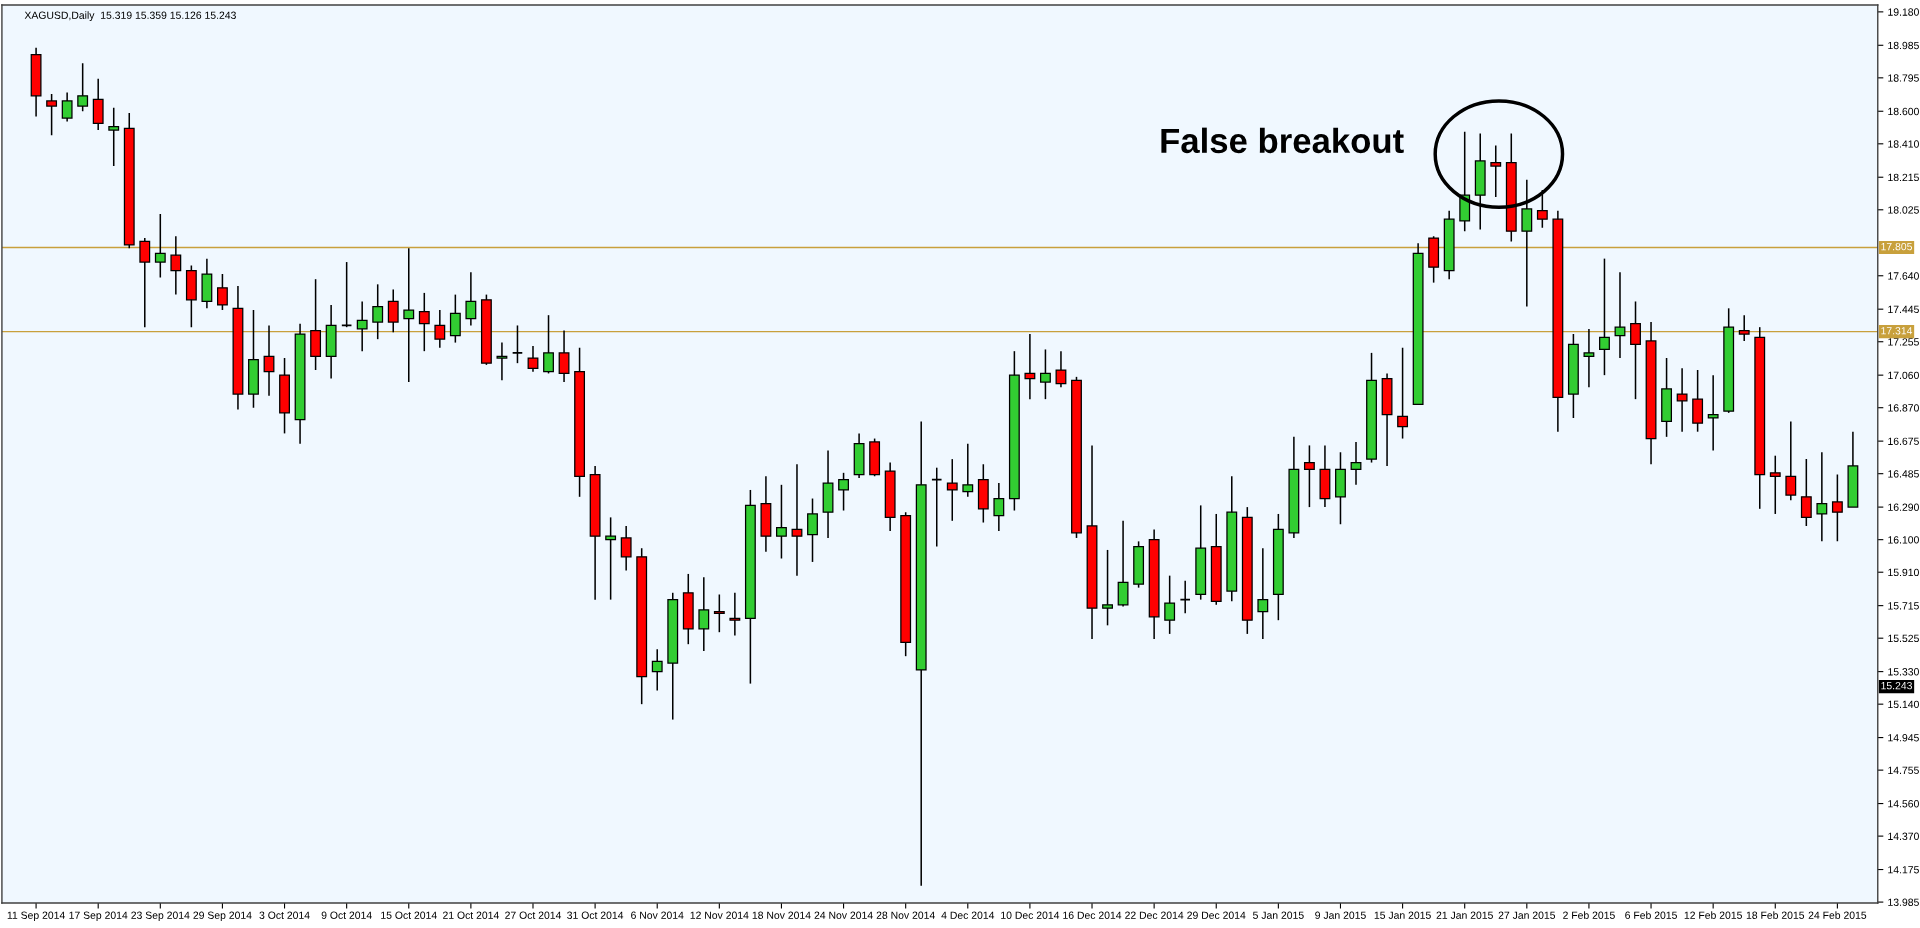 Image resolution: width=1920 pixels, height=928 pixels. Describe the element at coordinates (1340, 915) in the screenshot. I see `x-tick-label: 9 Jan 2015` at that location.